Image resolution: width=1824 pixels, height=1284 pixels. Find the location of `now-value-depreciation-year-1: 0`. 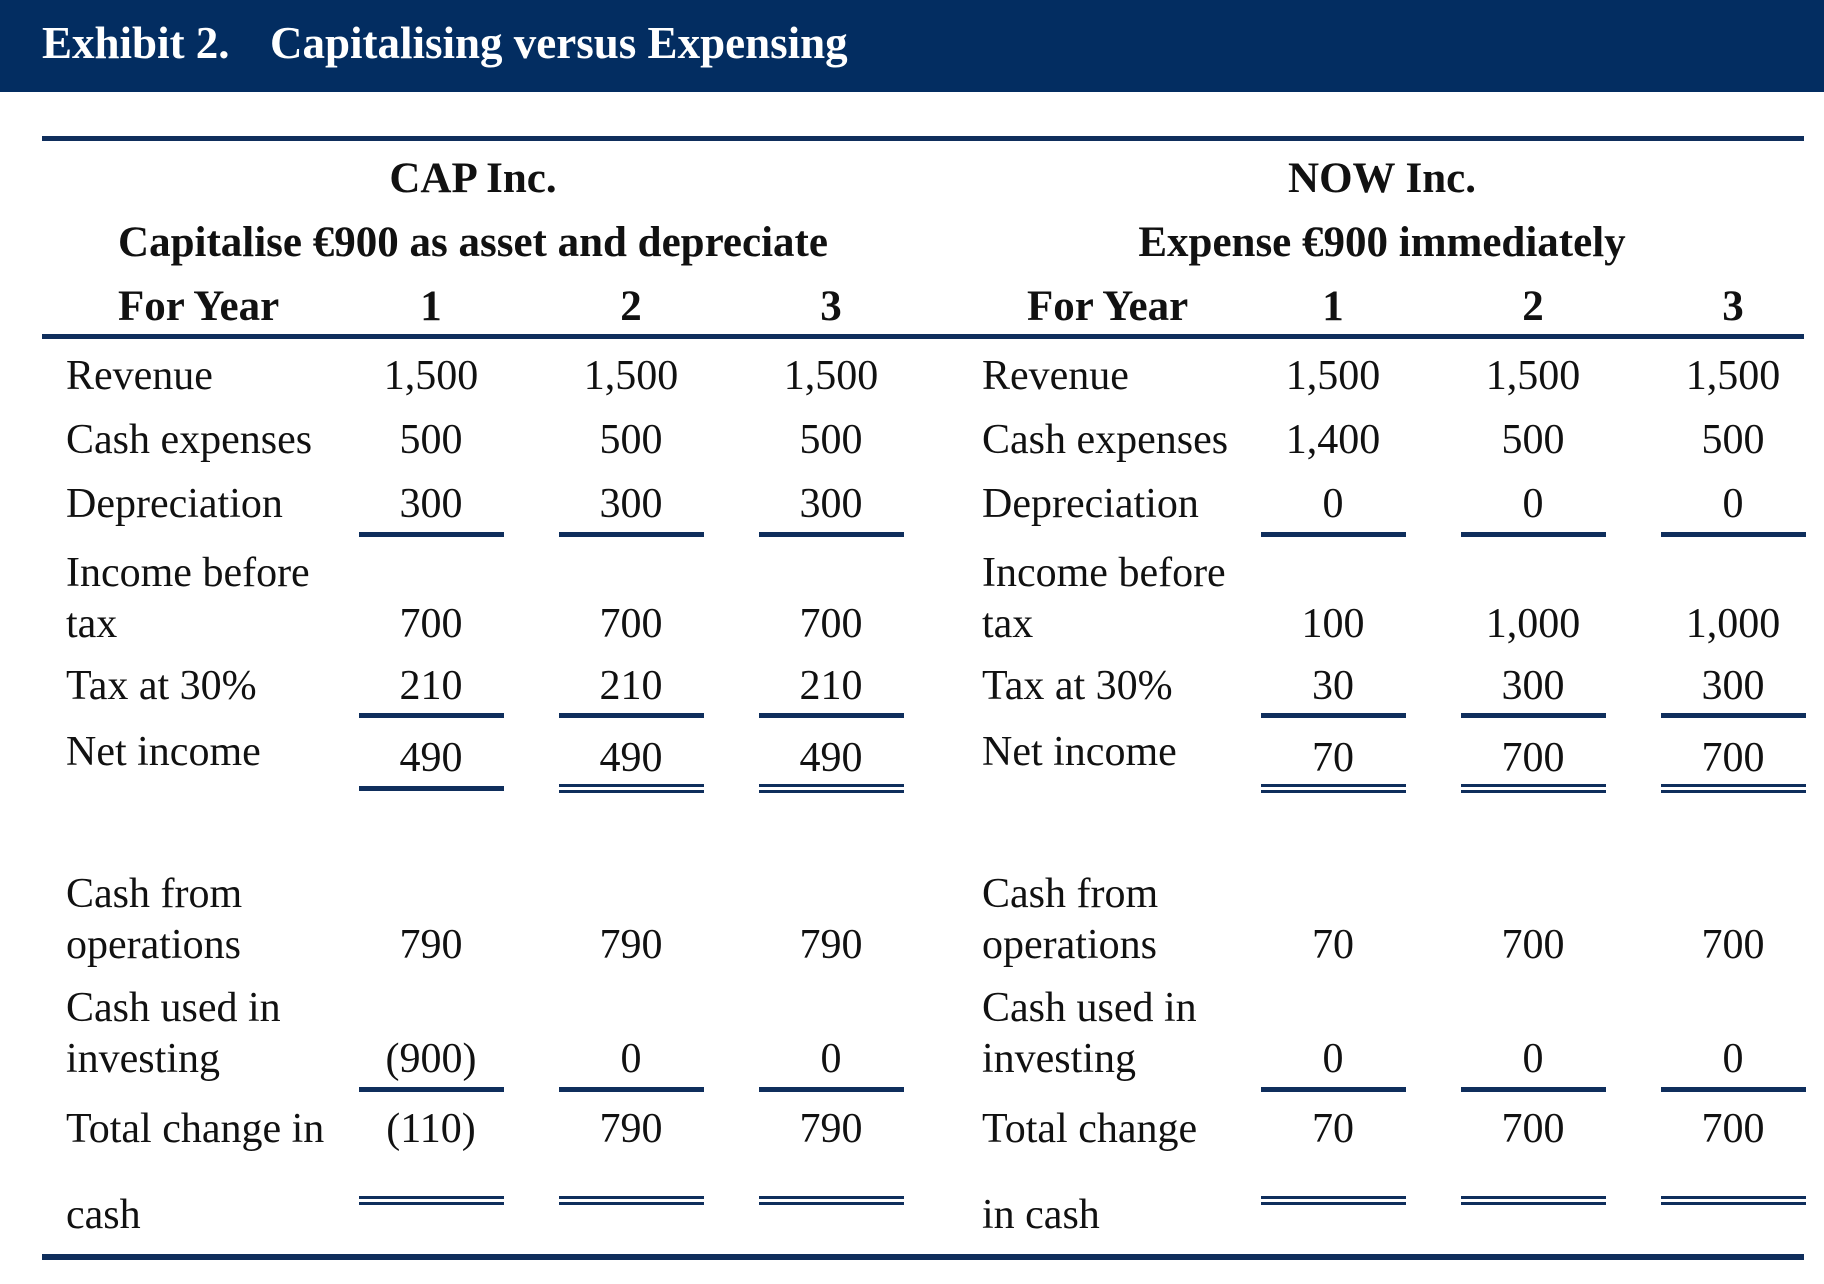

now-value-depreciation-year-1: 0 is located at coordinates (1333, 504).